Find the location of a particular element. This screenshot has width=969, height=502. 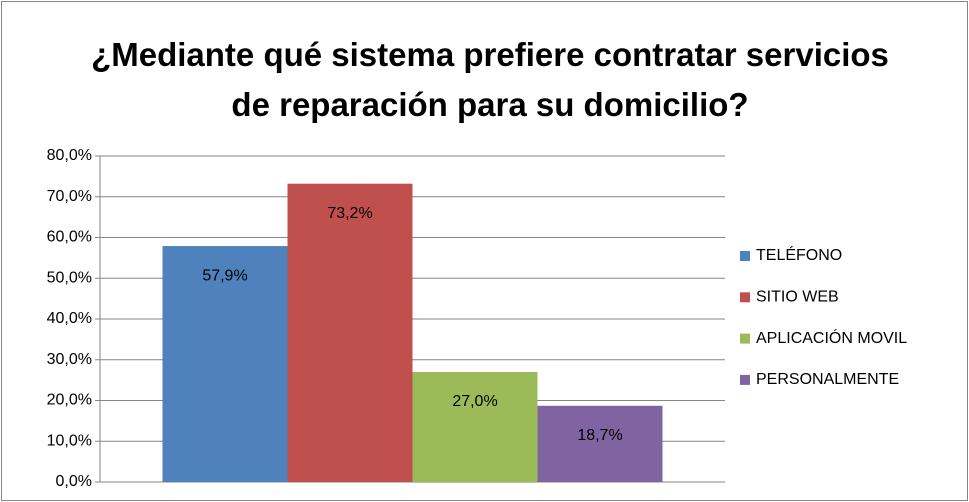

legend-label: SITIO WEB is located at coordinates (797, 297).